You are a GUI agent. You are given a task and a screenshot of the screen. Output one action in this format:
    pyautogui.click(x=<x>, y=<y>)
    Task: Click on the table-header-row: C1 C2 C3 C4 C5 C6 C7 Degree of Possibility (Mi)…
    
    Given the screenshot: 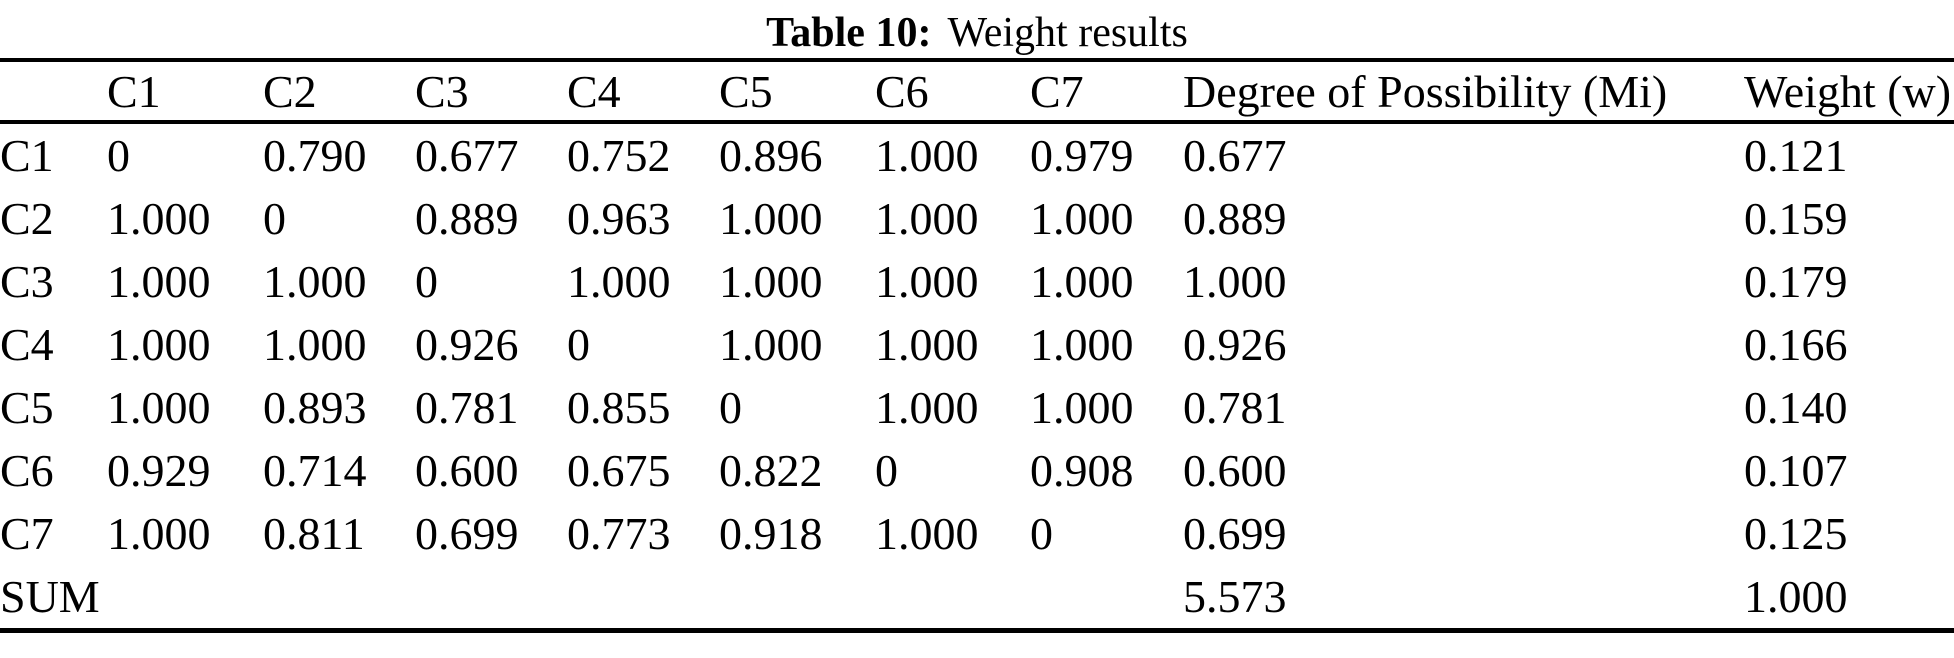 What is the action you would take?
    pyautogui.click(x=977, y=91)
    